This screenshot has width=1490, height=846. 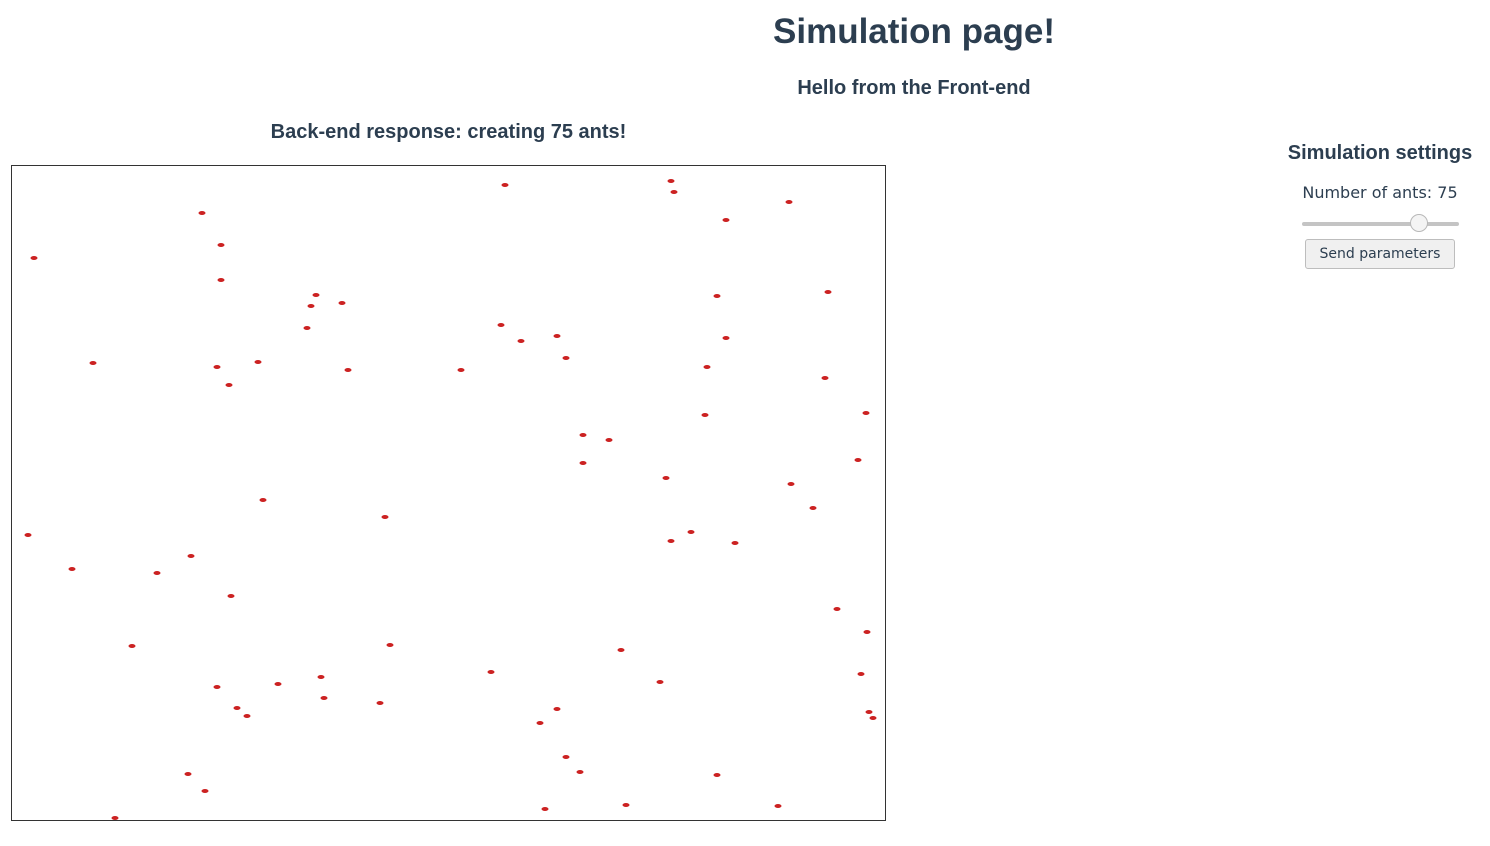 I want to click on settings-title: Simulation settings, so click(x=1380, y=153).